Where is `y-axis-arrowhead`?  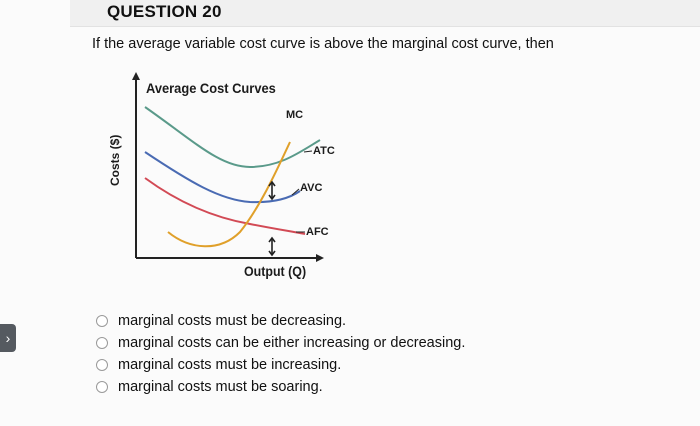 y-axis-arrowhead is located at coordinates (136, 76).